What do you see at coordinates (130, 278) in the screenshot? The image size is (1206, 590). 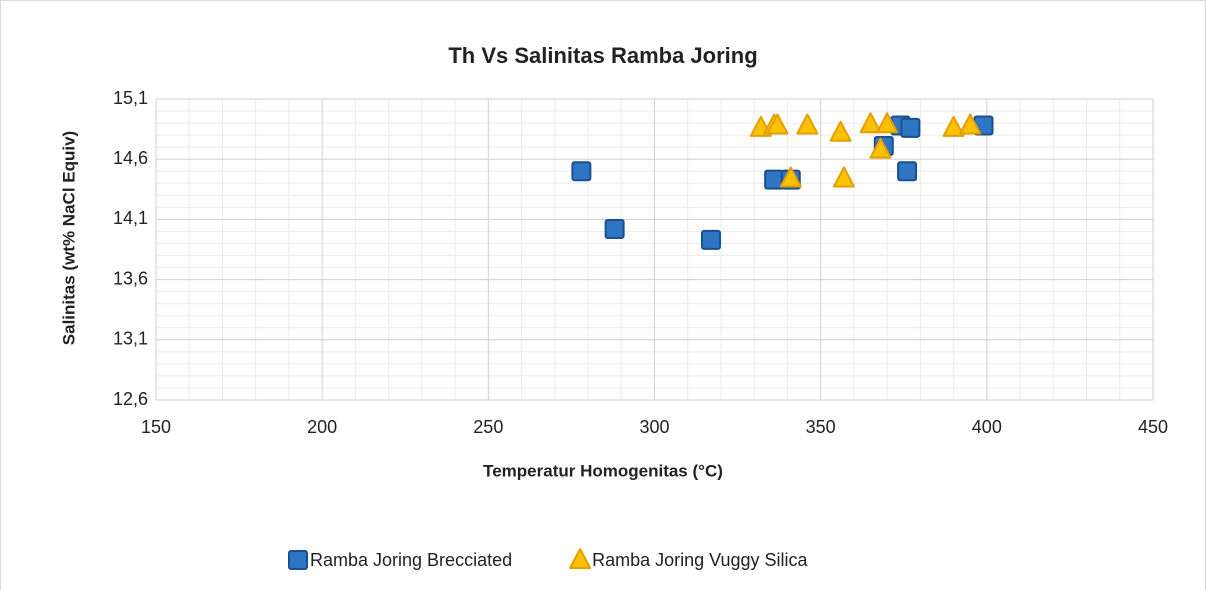 I see `y-tick-label: 13,6` at bounding box center [130, 278].